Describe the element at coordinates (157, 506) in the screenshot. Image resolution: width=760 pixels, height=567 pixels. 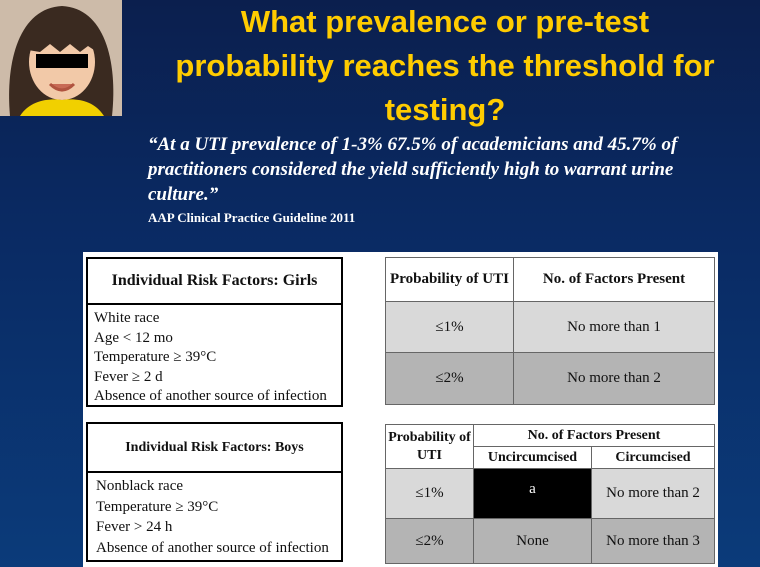
I see `boys-risk-item: Temperature ≥ 39°C` at that location.